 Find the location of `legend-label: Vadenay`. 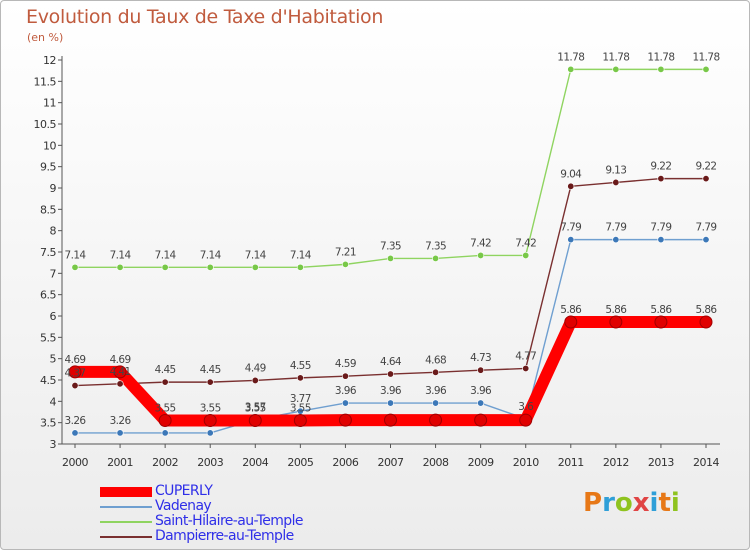

legend-label: Vadenay is located at coordinates (183, 506).